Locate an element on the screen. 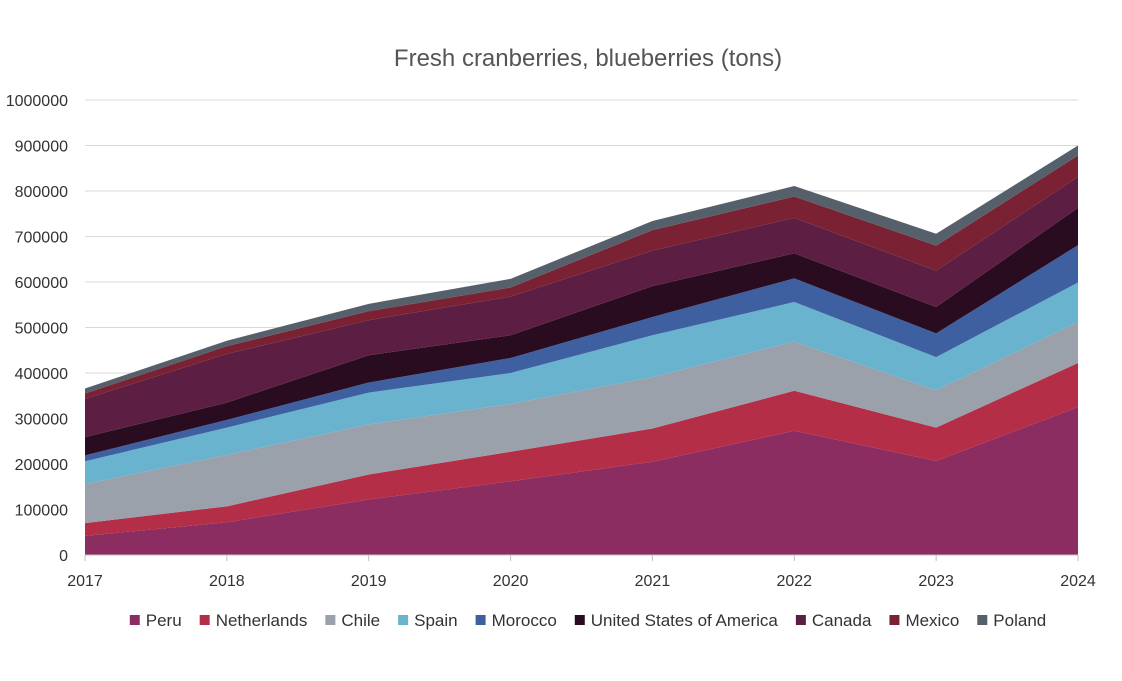 The height and width of the screenshot is (681, 1122). x-tick-label: 2023 is located at coordinates (936, 581).